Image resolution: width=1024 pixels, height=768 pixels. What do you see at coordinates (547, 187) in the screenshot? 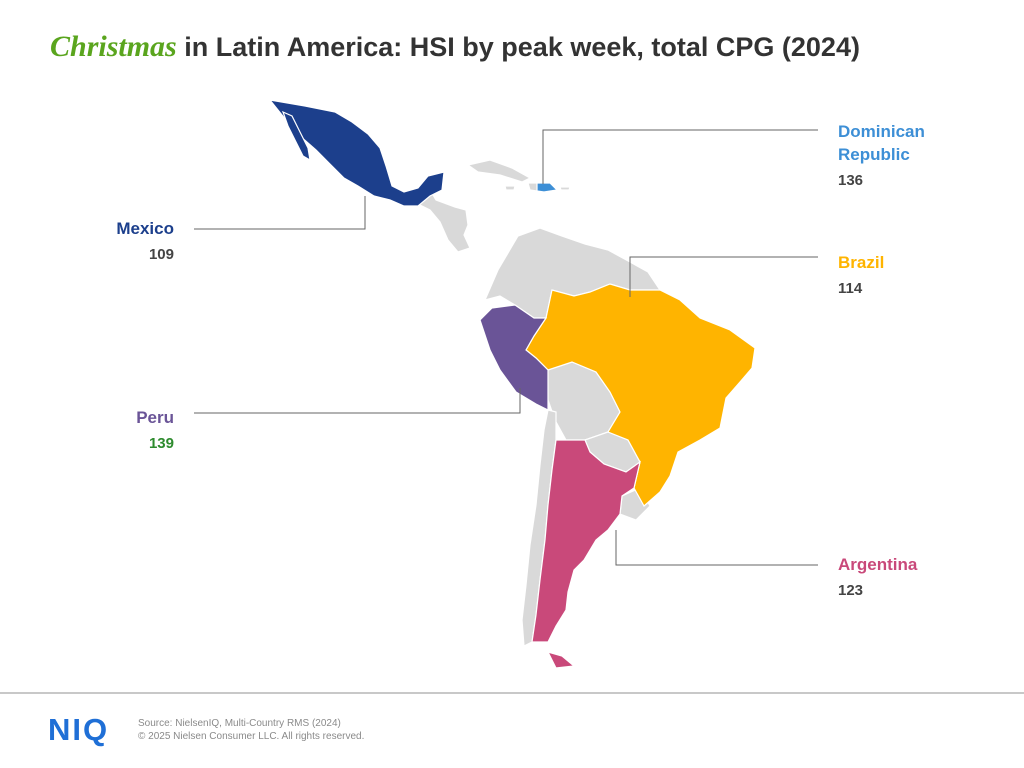
I see `country-dominican-republic` at bounding box center [547, 187].